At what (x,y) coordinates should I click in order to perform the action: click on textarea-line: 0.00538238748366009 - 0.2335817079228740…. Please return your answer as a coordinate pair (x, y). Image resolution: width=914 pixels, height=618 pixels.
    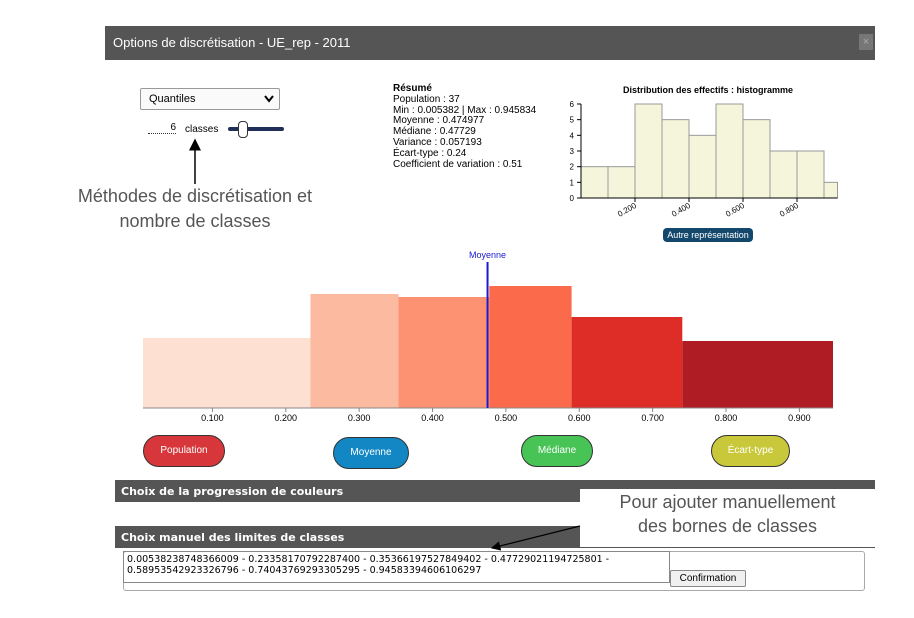
    Looking at the image, I should click on (368, 559).